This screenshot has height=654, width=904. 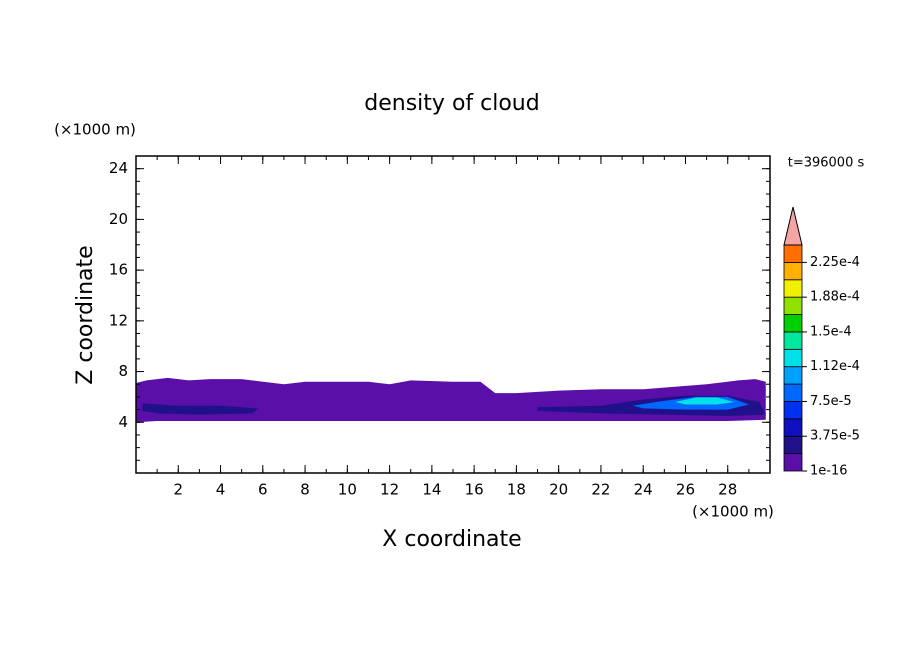 What do you see at coordinates (835, 366) in the screenshot?
I see `colorbar-tick-label: 1.12e-4` at bounding box center [835, 366].